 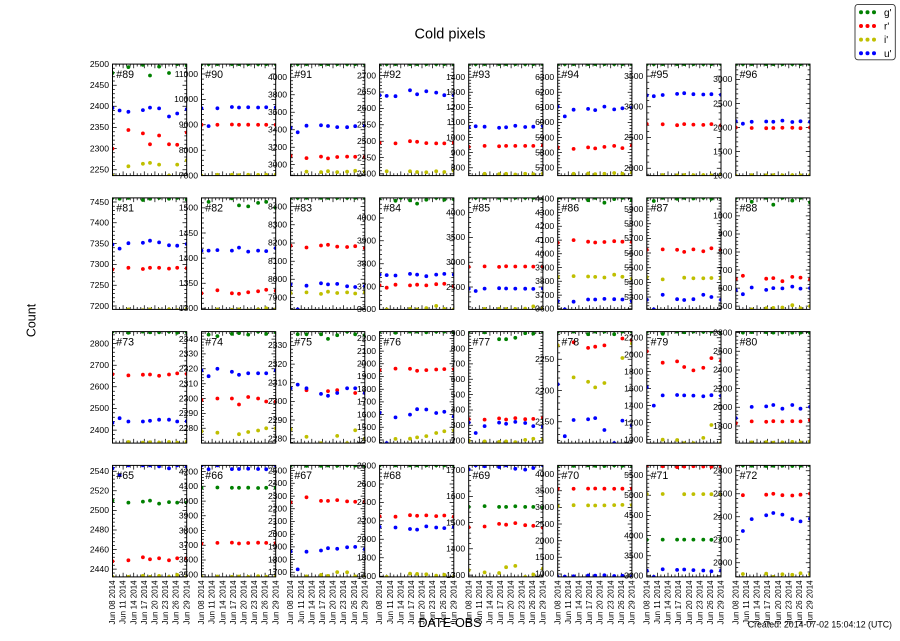 I want to click on svg-text: #85, so click(x=482, y=209).